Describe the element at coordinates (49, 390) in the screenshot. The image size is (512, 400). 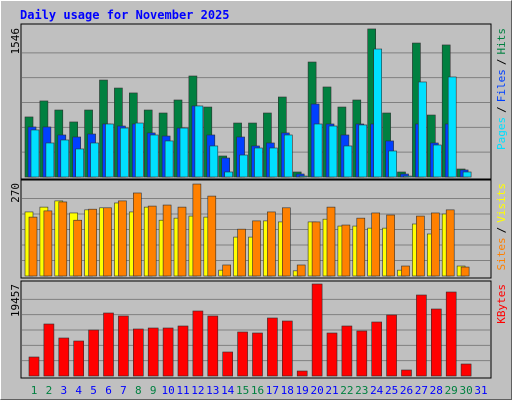
I see `x-tick-label: 2` at that location.